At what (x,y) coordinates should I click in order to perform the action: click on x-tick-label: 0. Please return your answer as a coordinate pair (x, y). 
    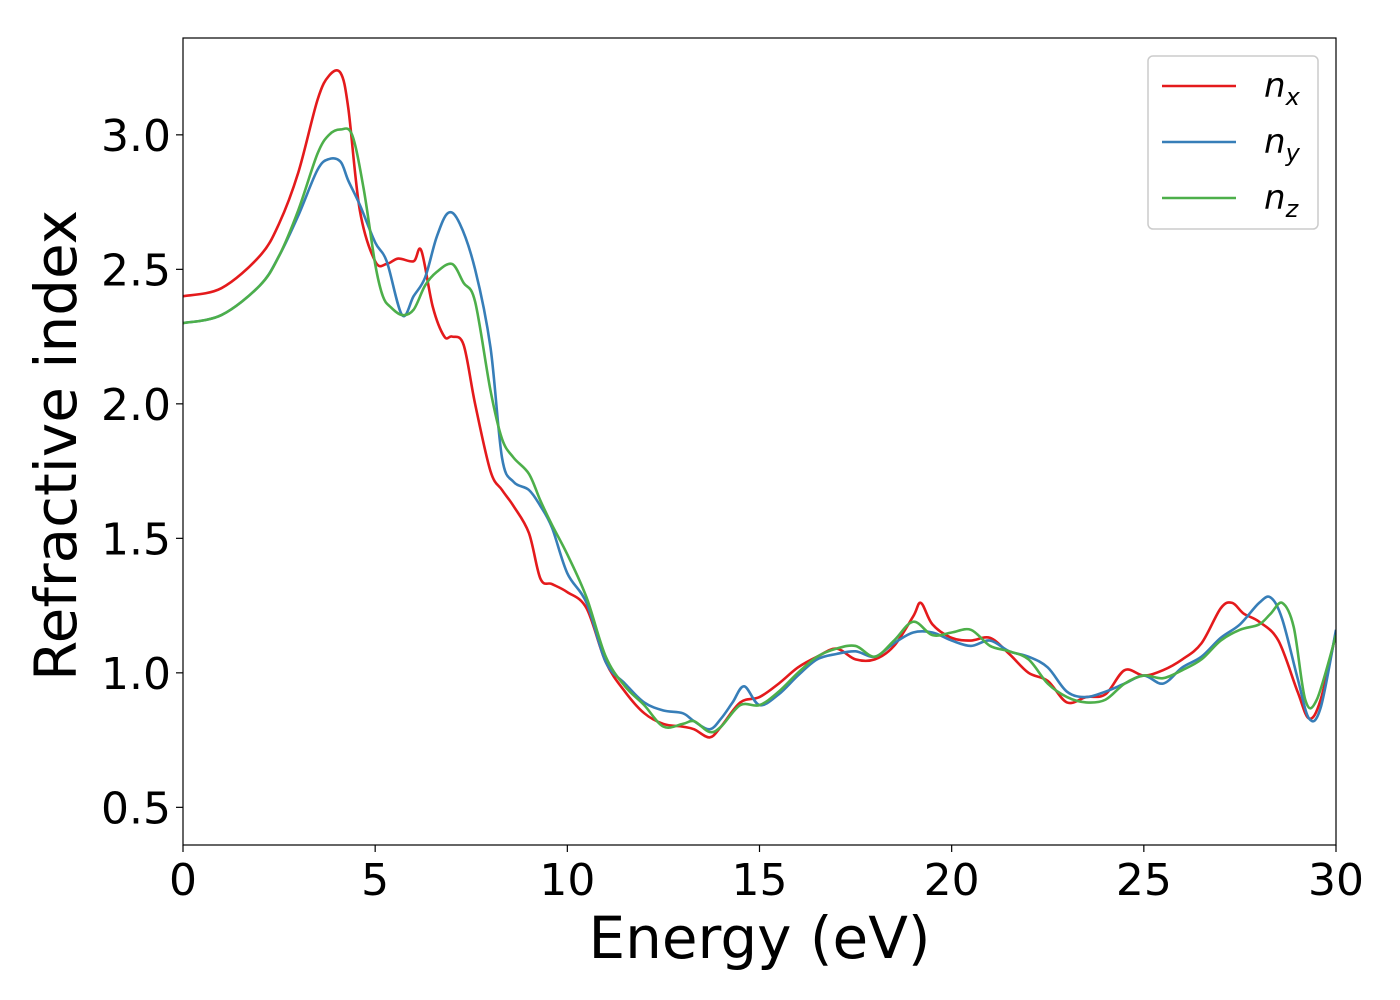
    Looking at the image, I should click on (183, 880).